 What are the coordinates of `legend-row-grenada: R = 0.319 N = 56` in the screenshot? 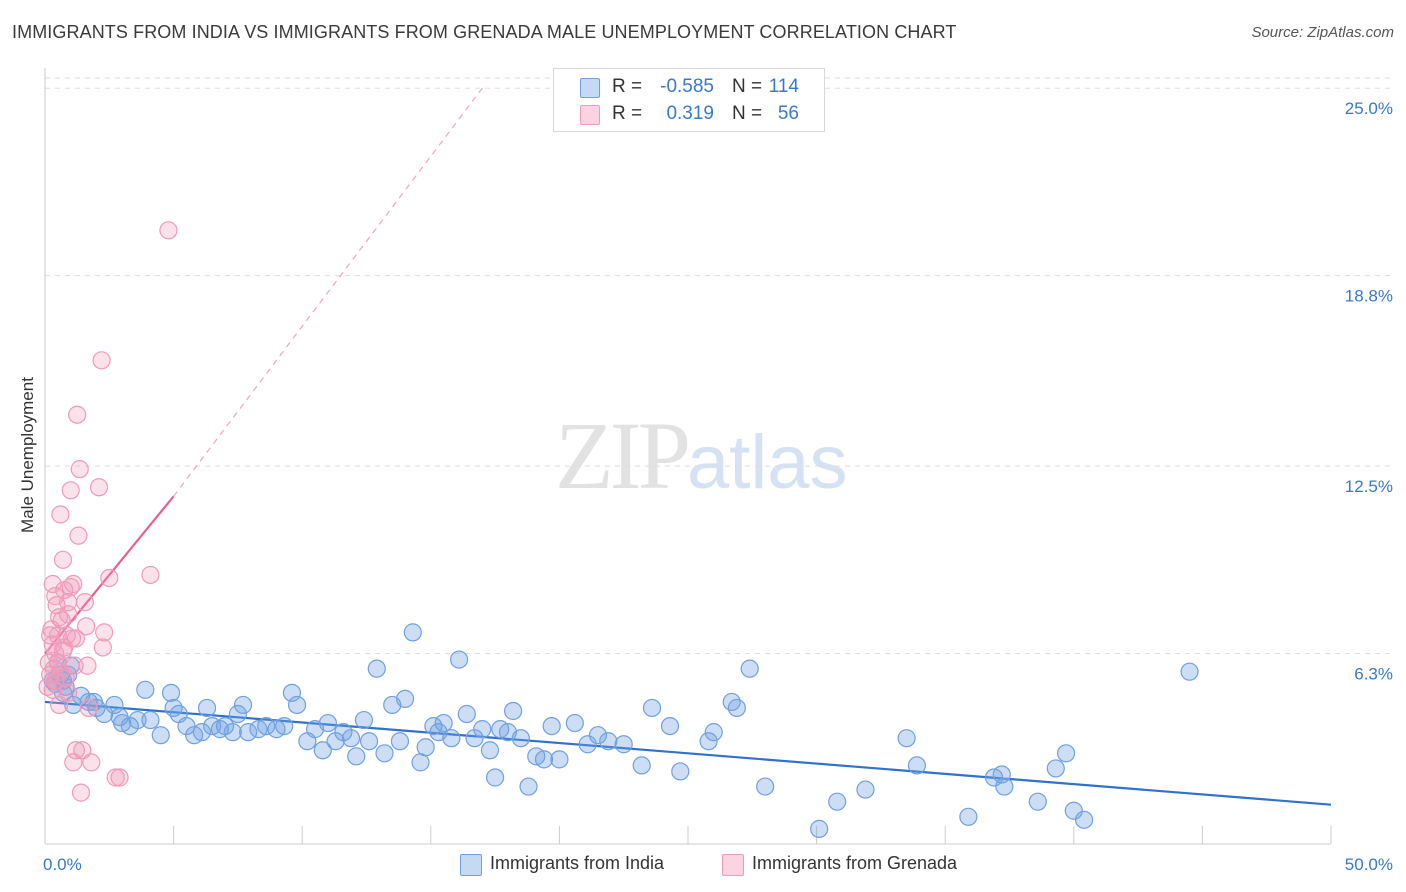 It's located at (689, 114).